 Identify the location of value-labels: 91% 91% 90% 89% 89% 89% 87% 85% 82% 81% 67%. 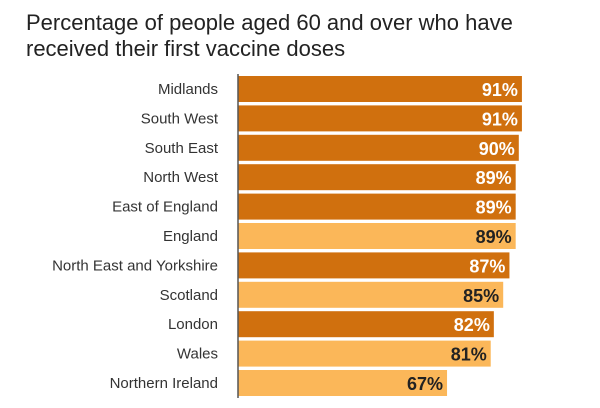
(462, 237).